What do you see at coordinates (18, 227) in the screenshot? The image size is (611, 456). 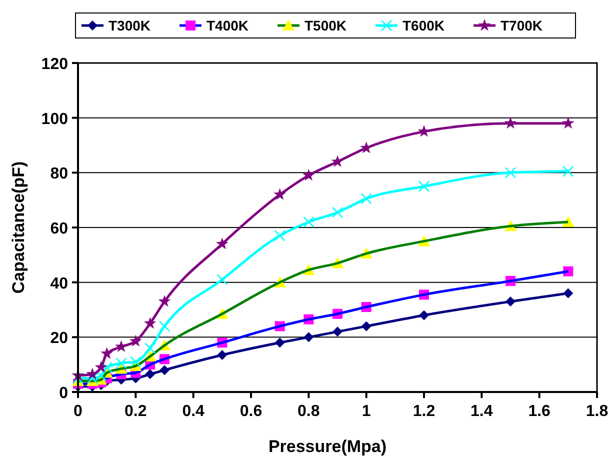 I see `y-axis-title: Capacitance(pF)` at bounding box center [18, 227].